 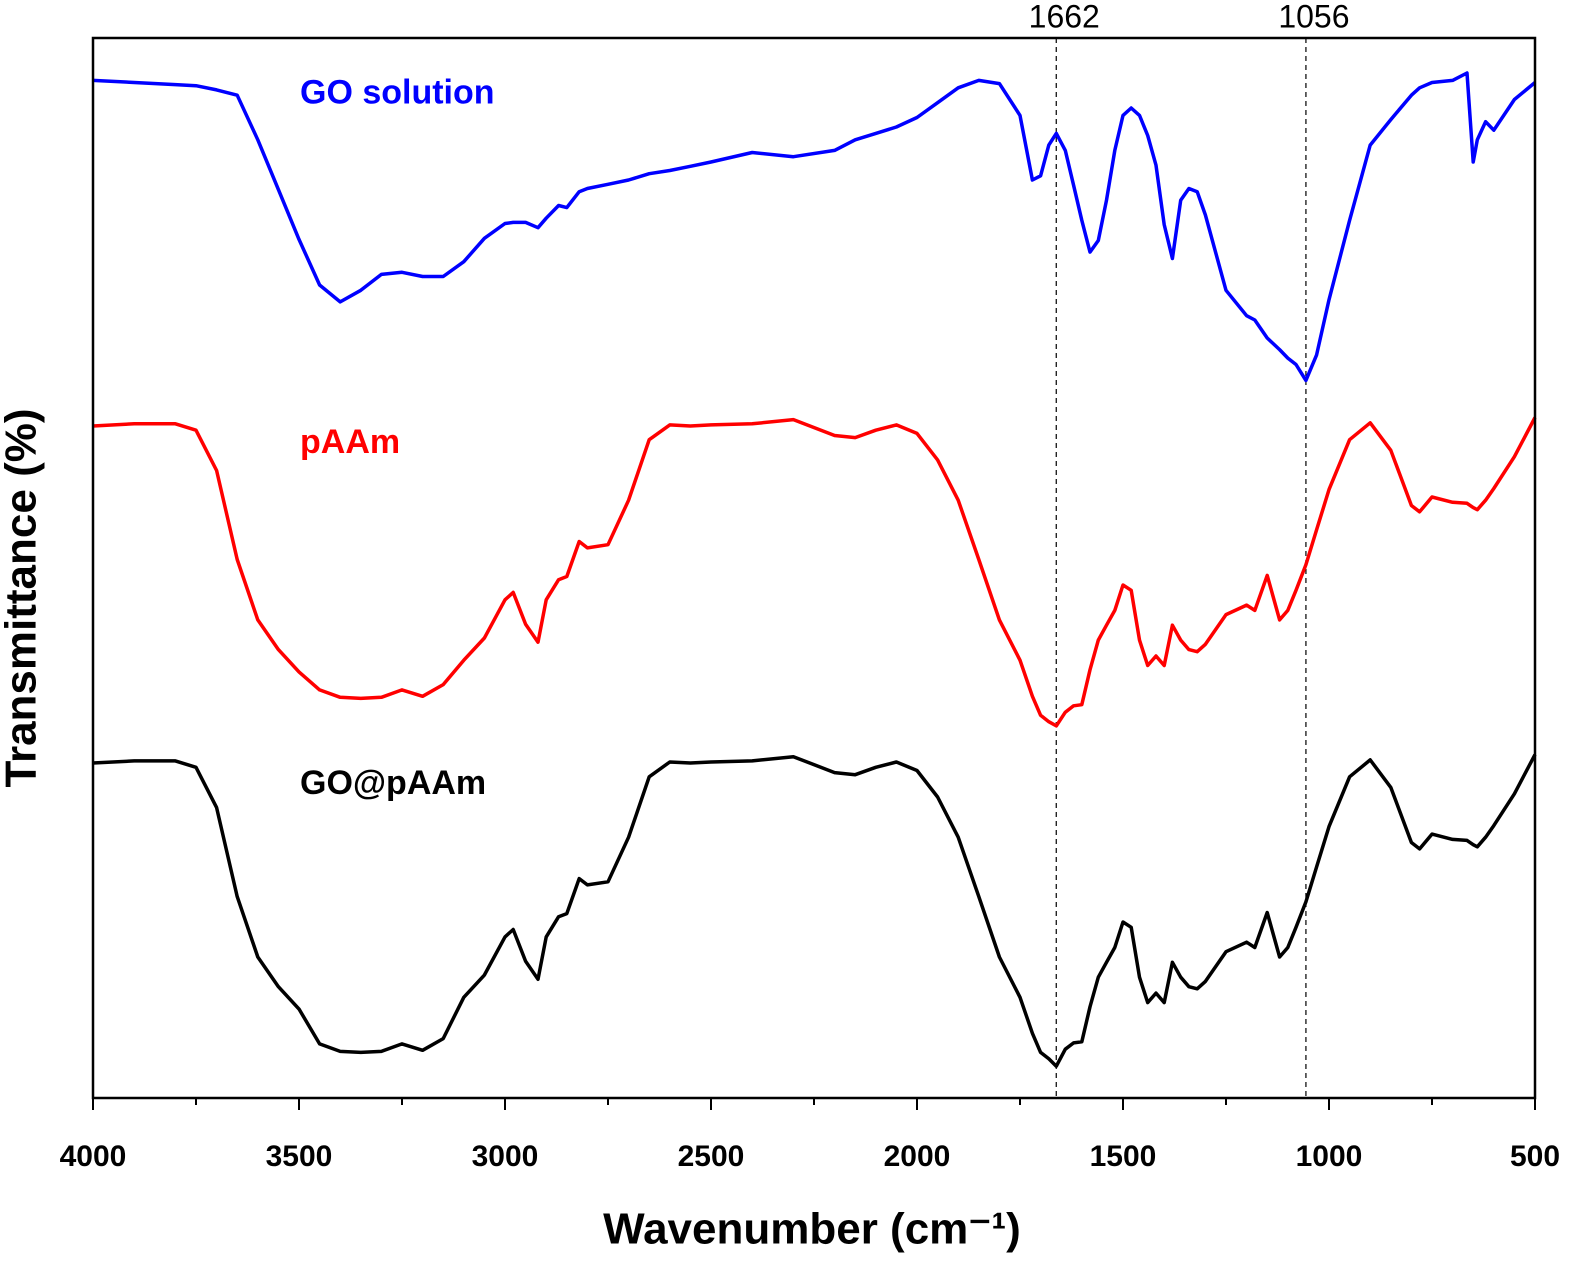 What do you see at coordinates (1313, 17) in the screenshot?
I see `reference-label: 1056` at bounding box center [1313, 17].